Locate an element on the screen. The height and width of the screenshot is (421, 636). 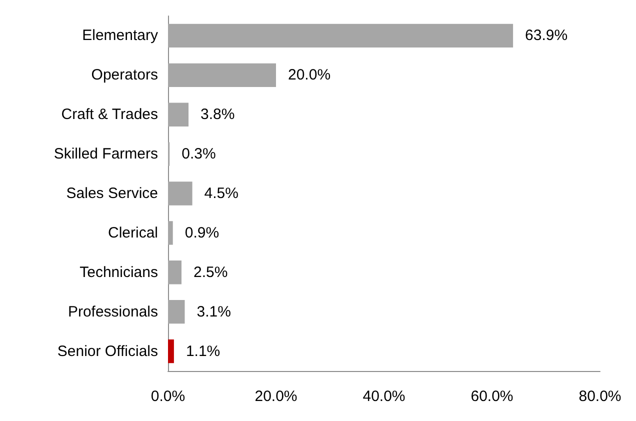
y-tick-label: Technicians is located at coordinates (119, 272).